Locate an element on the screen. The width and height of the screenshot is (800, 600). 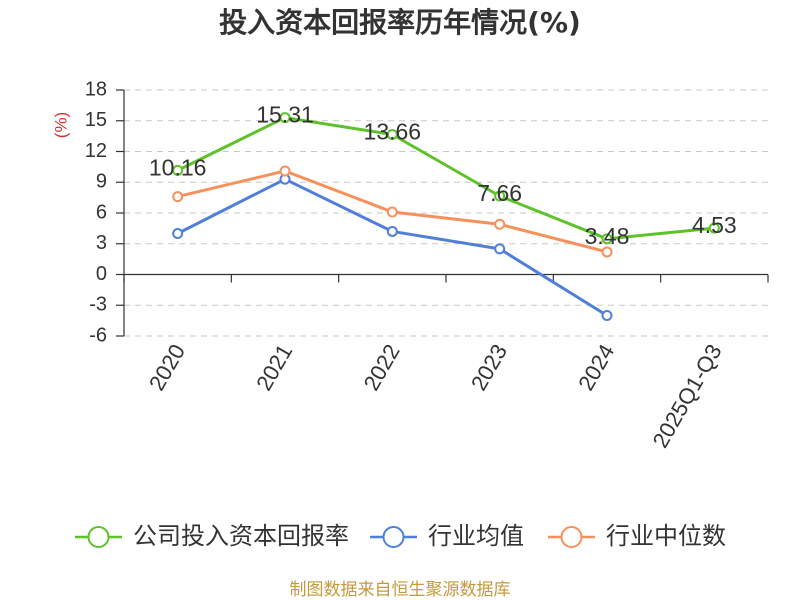
x-tick-label: 2024 is located at coordinates (596, 367).